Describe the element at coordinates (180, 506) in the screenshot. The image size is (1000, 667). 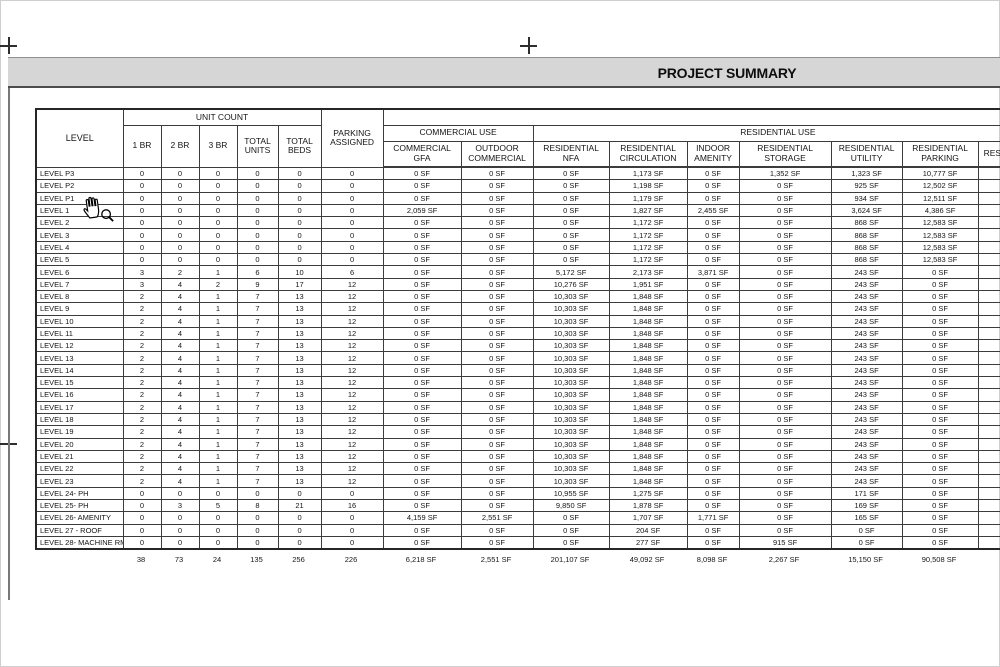
I see `value-cell: 3` at that location.